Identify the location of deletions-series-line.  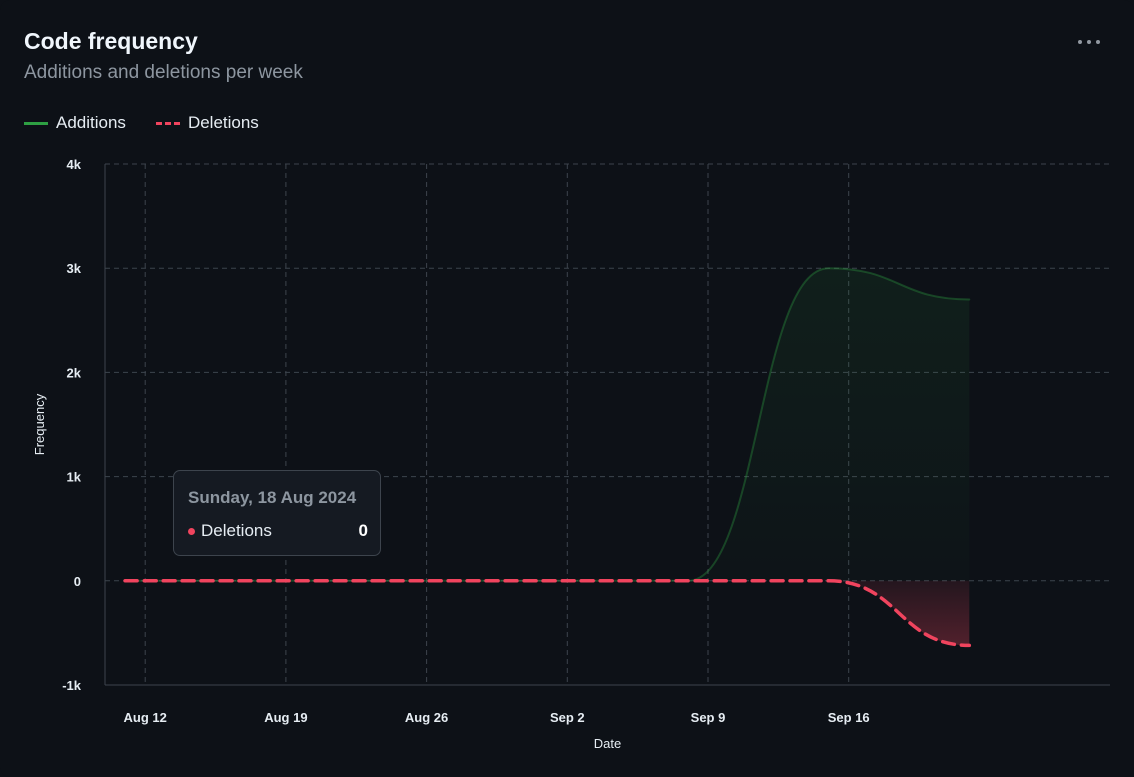
(547, 613).